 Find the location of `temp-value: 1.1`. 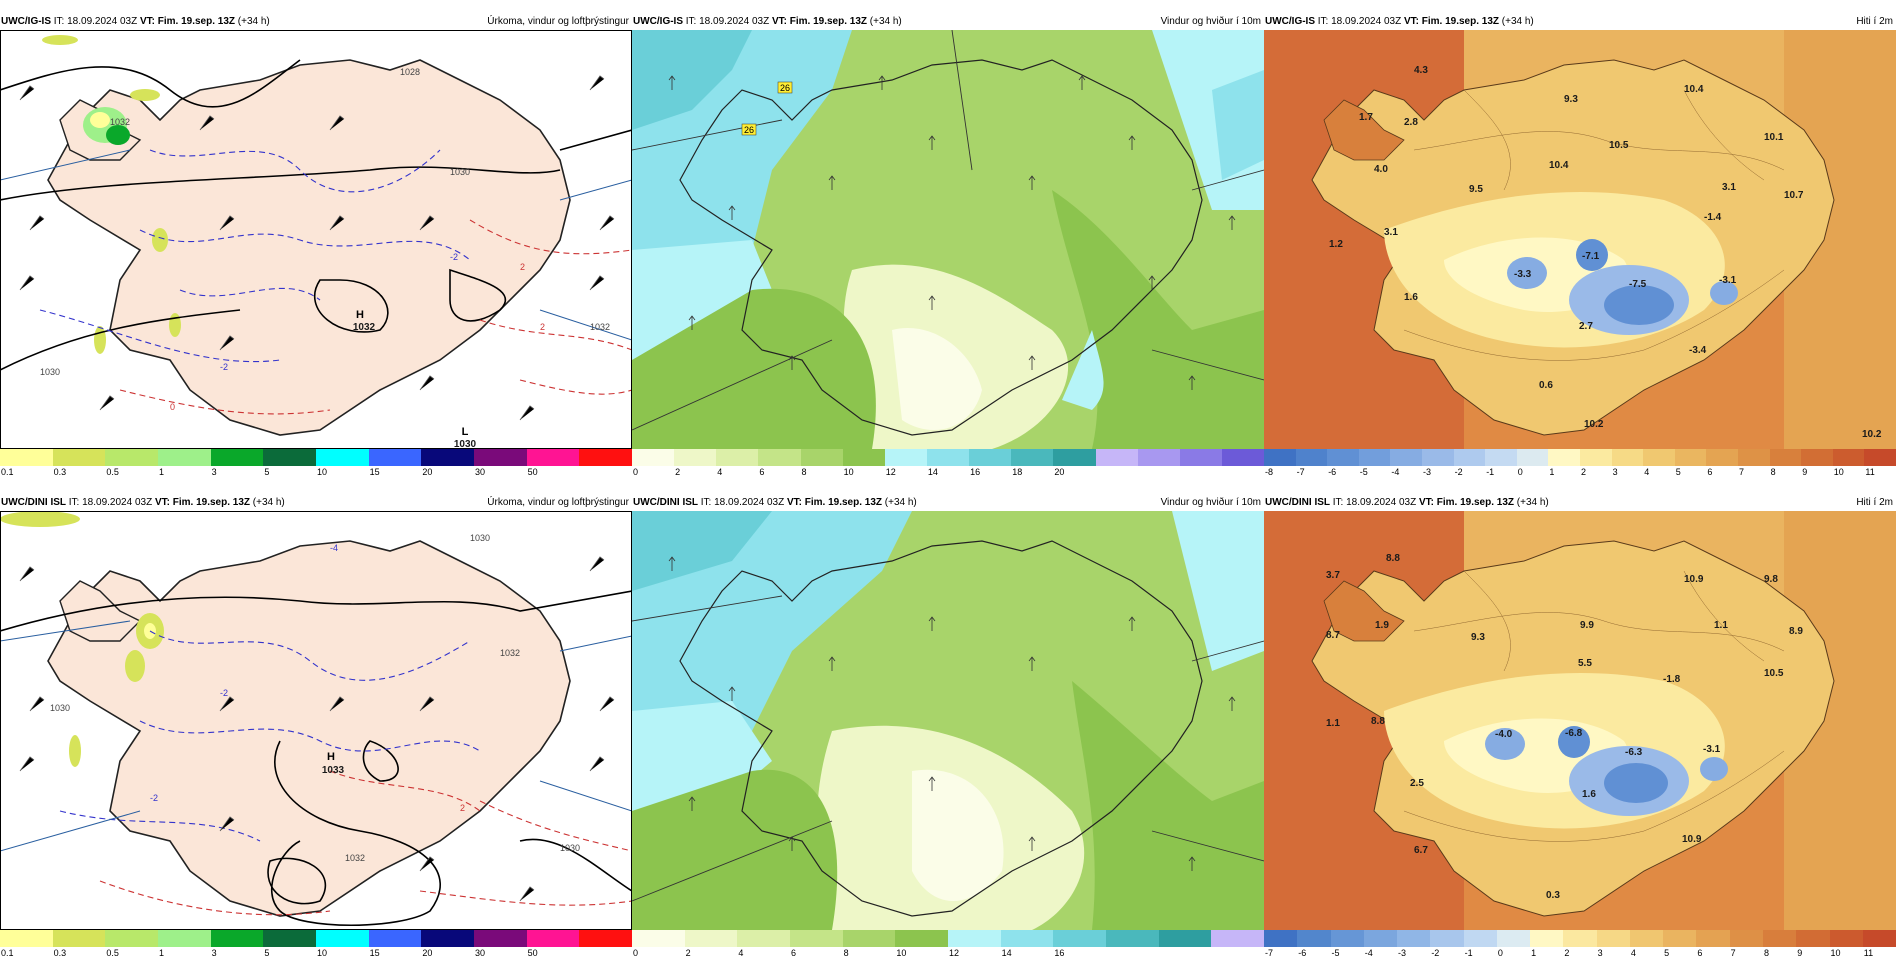

temp-value: 1.1 is located at coordinates (1721, 625).